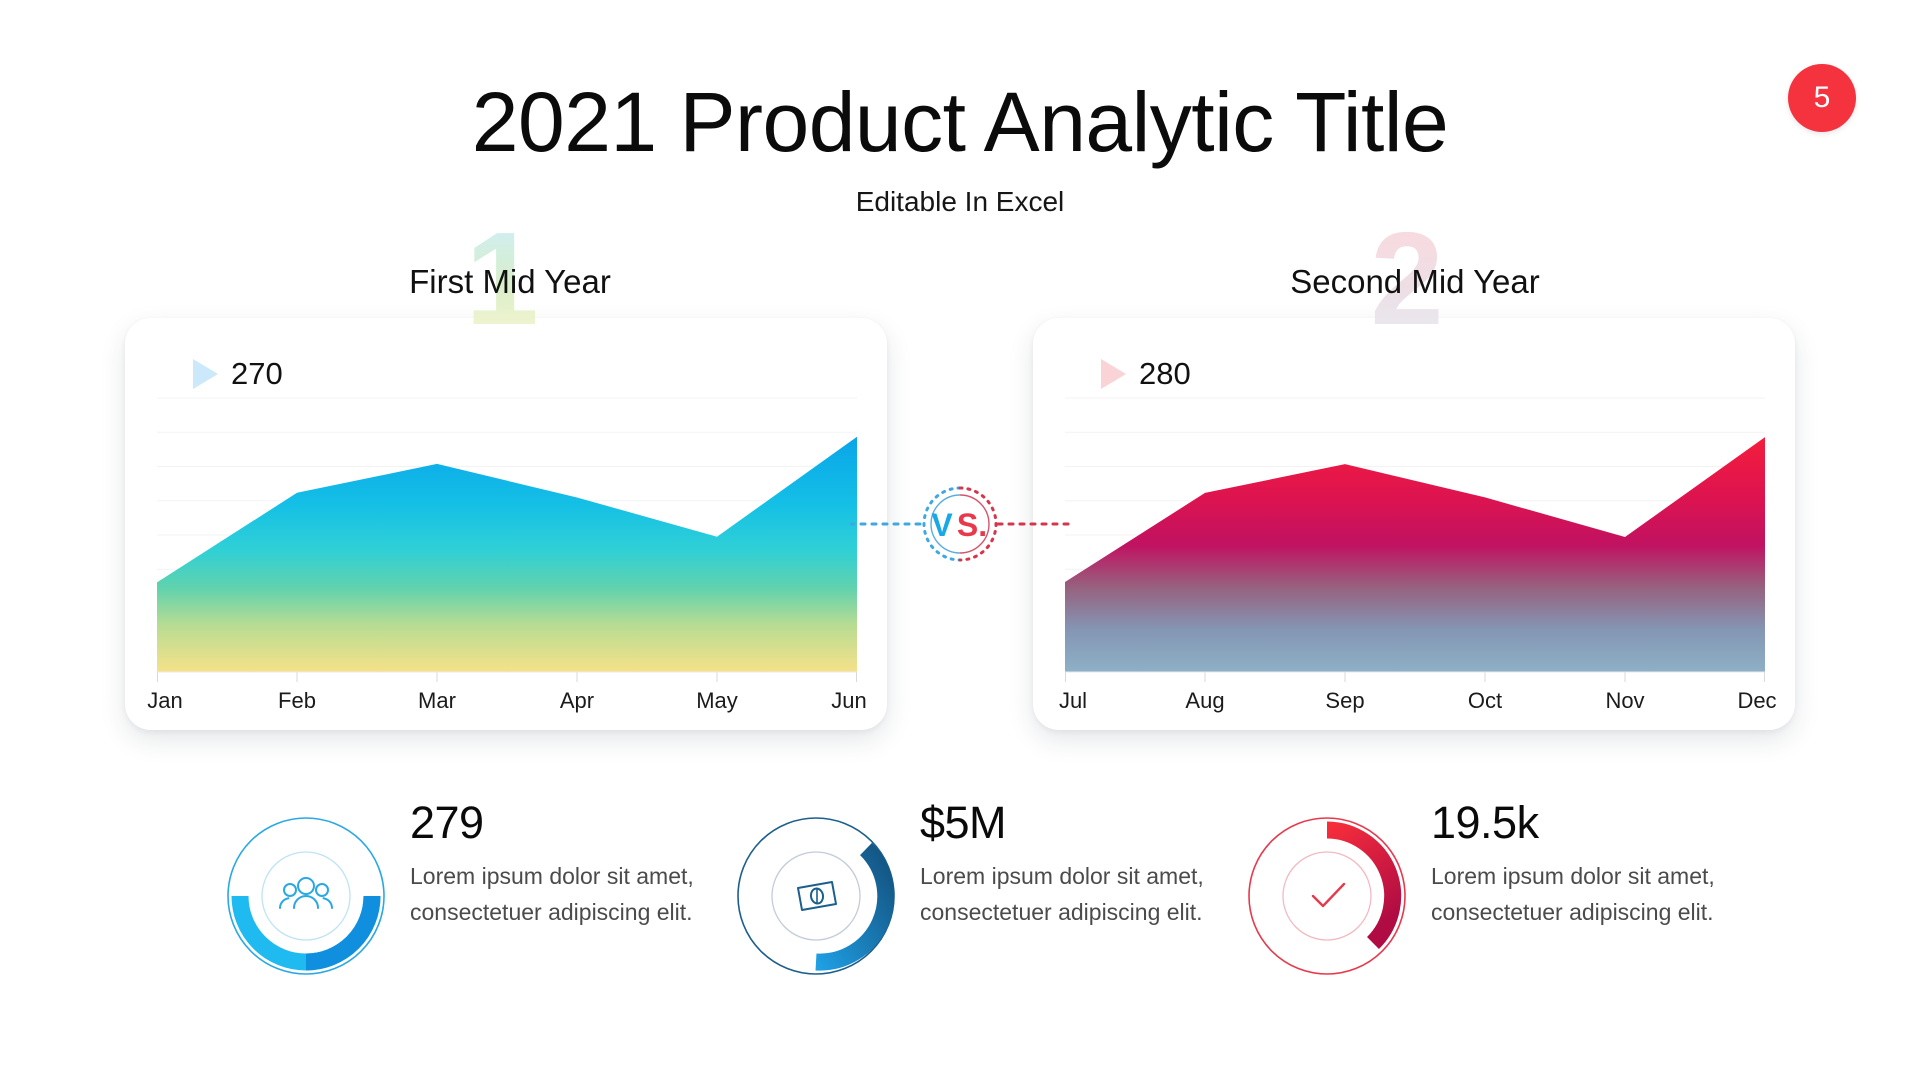  What do you see at coordinates (960, 122) in the screenshot?
I see `page-title: 2021 Product Analytic Title` at bounding box center [960, 122].